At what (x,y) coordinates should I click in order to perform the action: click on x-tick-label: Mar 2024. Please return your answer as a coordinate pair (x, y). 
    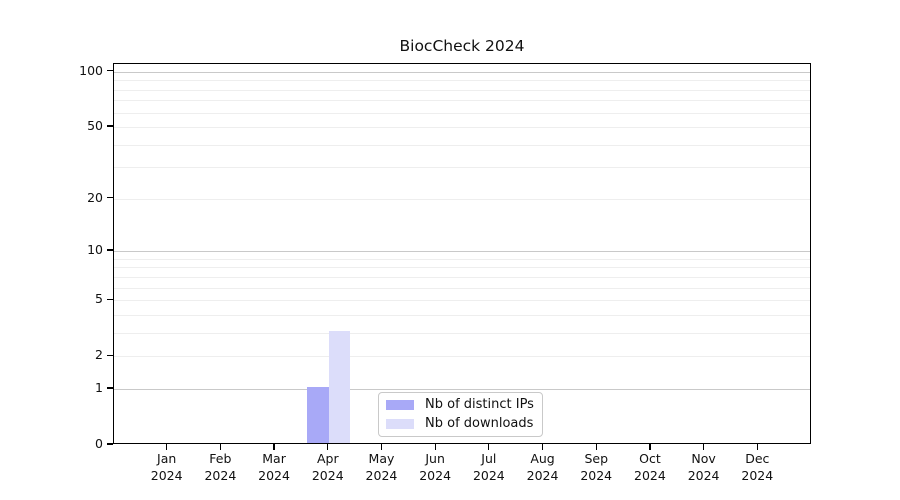
    Looking at the image, I should click on (274, 467).